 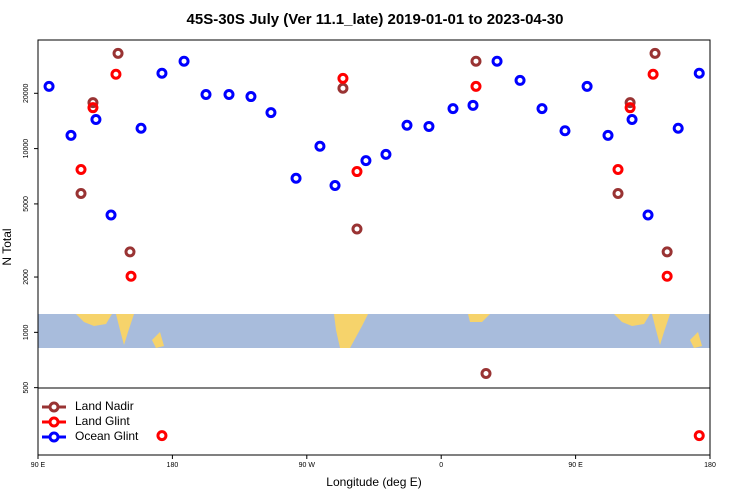 I want to click on legend-label: Ocean Glint, so click(x=107, y=436).